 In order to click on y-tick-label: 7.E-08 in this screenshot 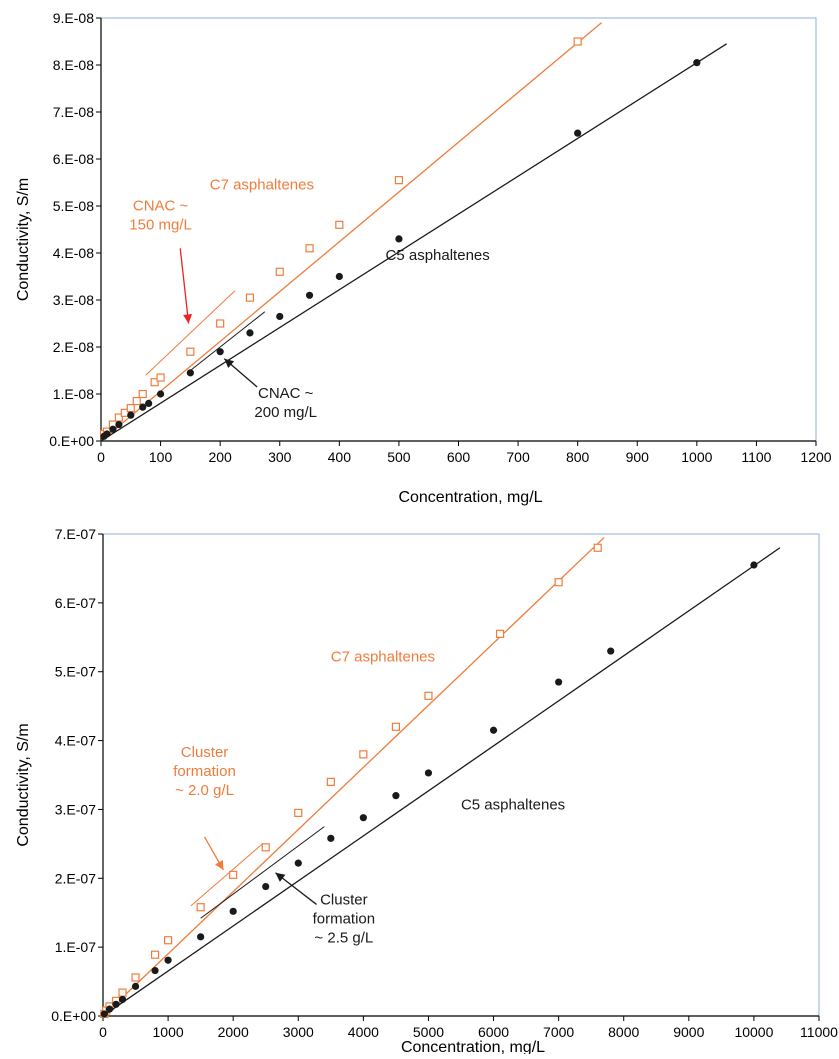, I will do `click(73, 112)`.